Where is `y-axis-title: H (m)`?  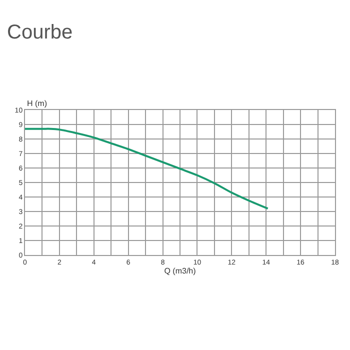
y-axis-title: H (m) is located at coordinates (37, 103).